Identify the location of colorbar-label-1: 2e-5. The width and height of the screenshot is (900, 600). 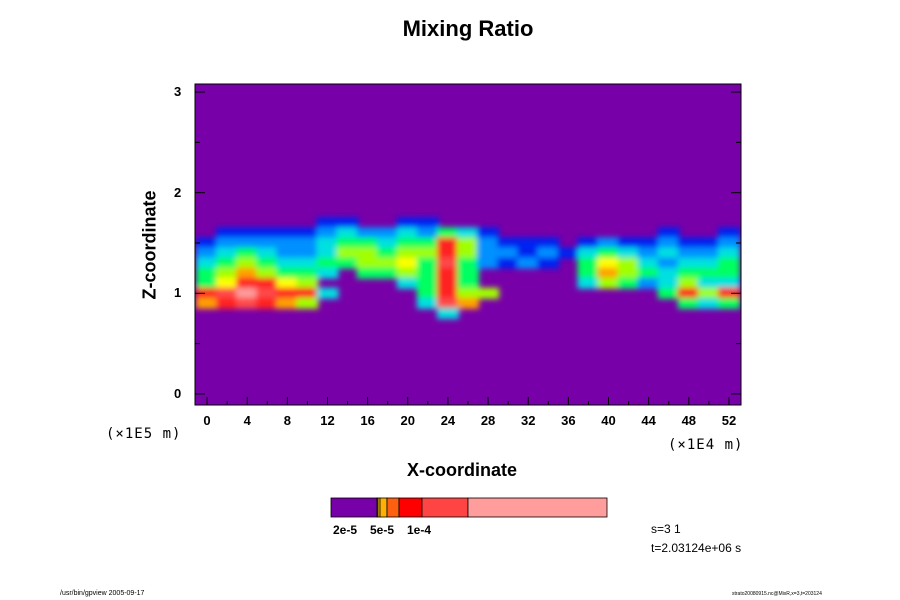
(345, 530).